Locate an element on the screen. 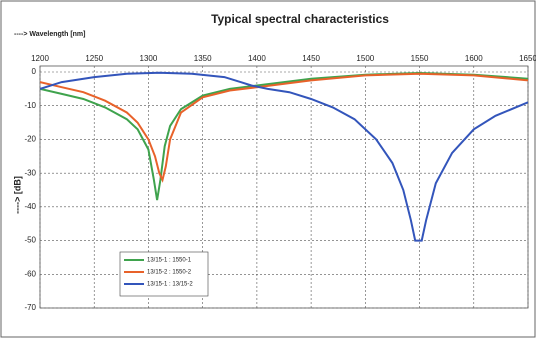 Image resolution: width=536 pixels, height=338 pixels. x-tick-label: 1250 is located at coordinates (94, 58).